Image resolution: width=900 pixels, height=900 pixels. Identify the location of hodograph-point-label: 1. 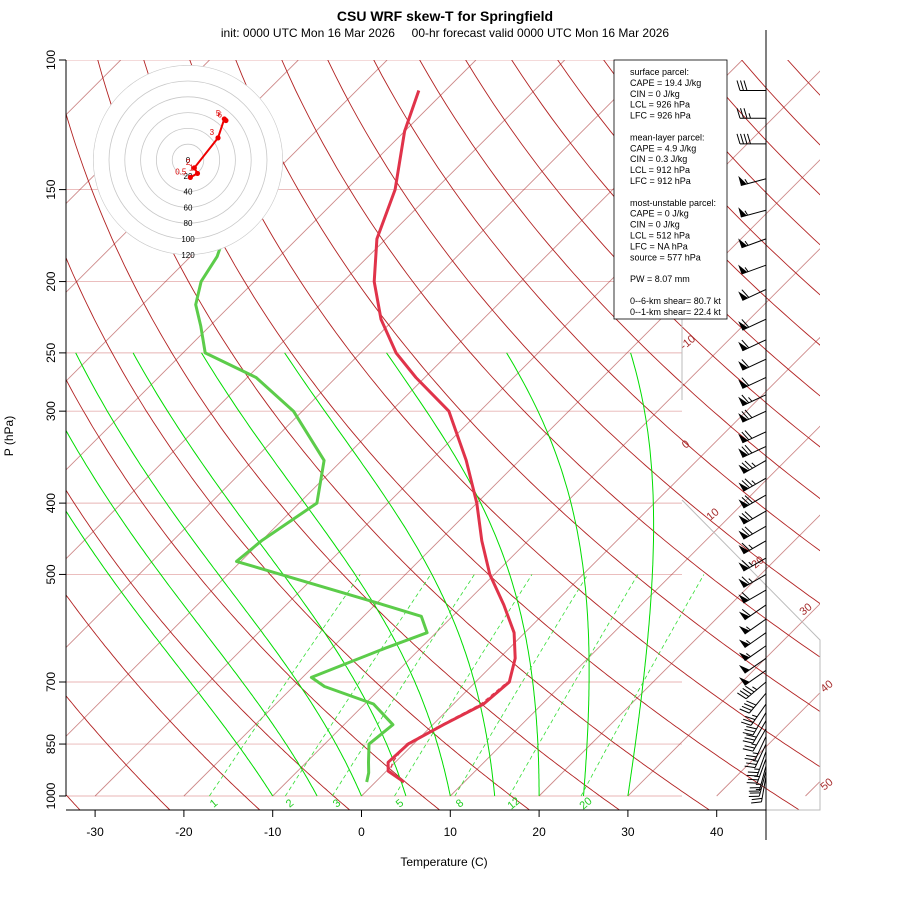
(191, 167).